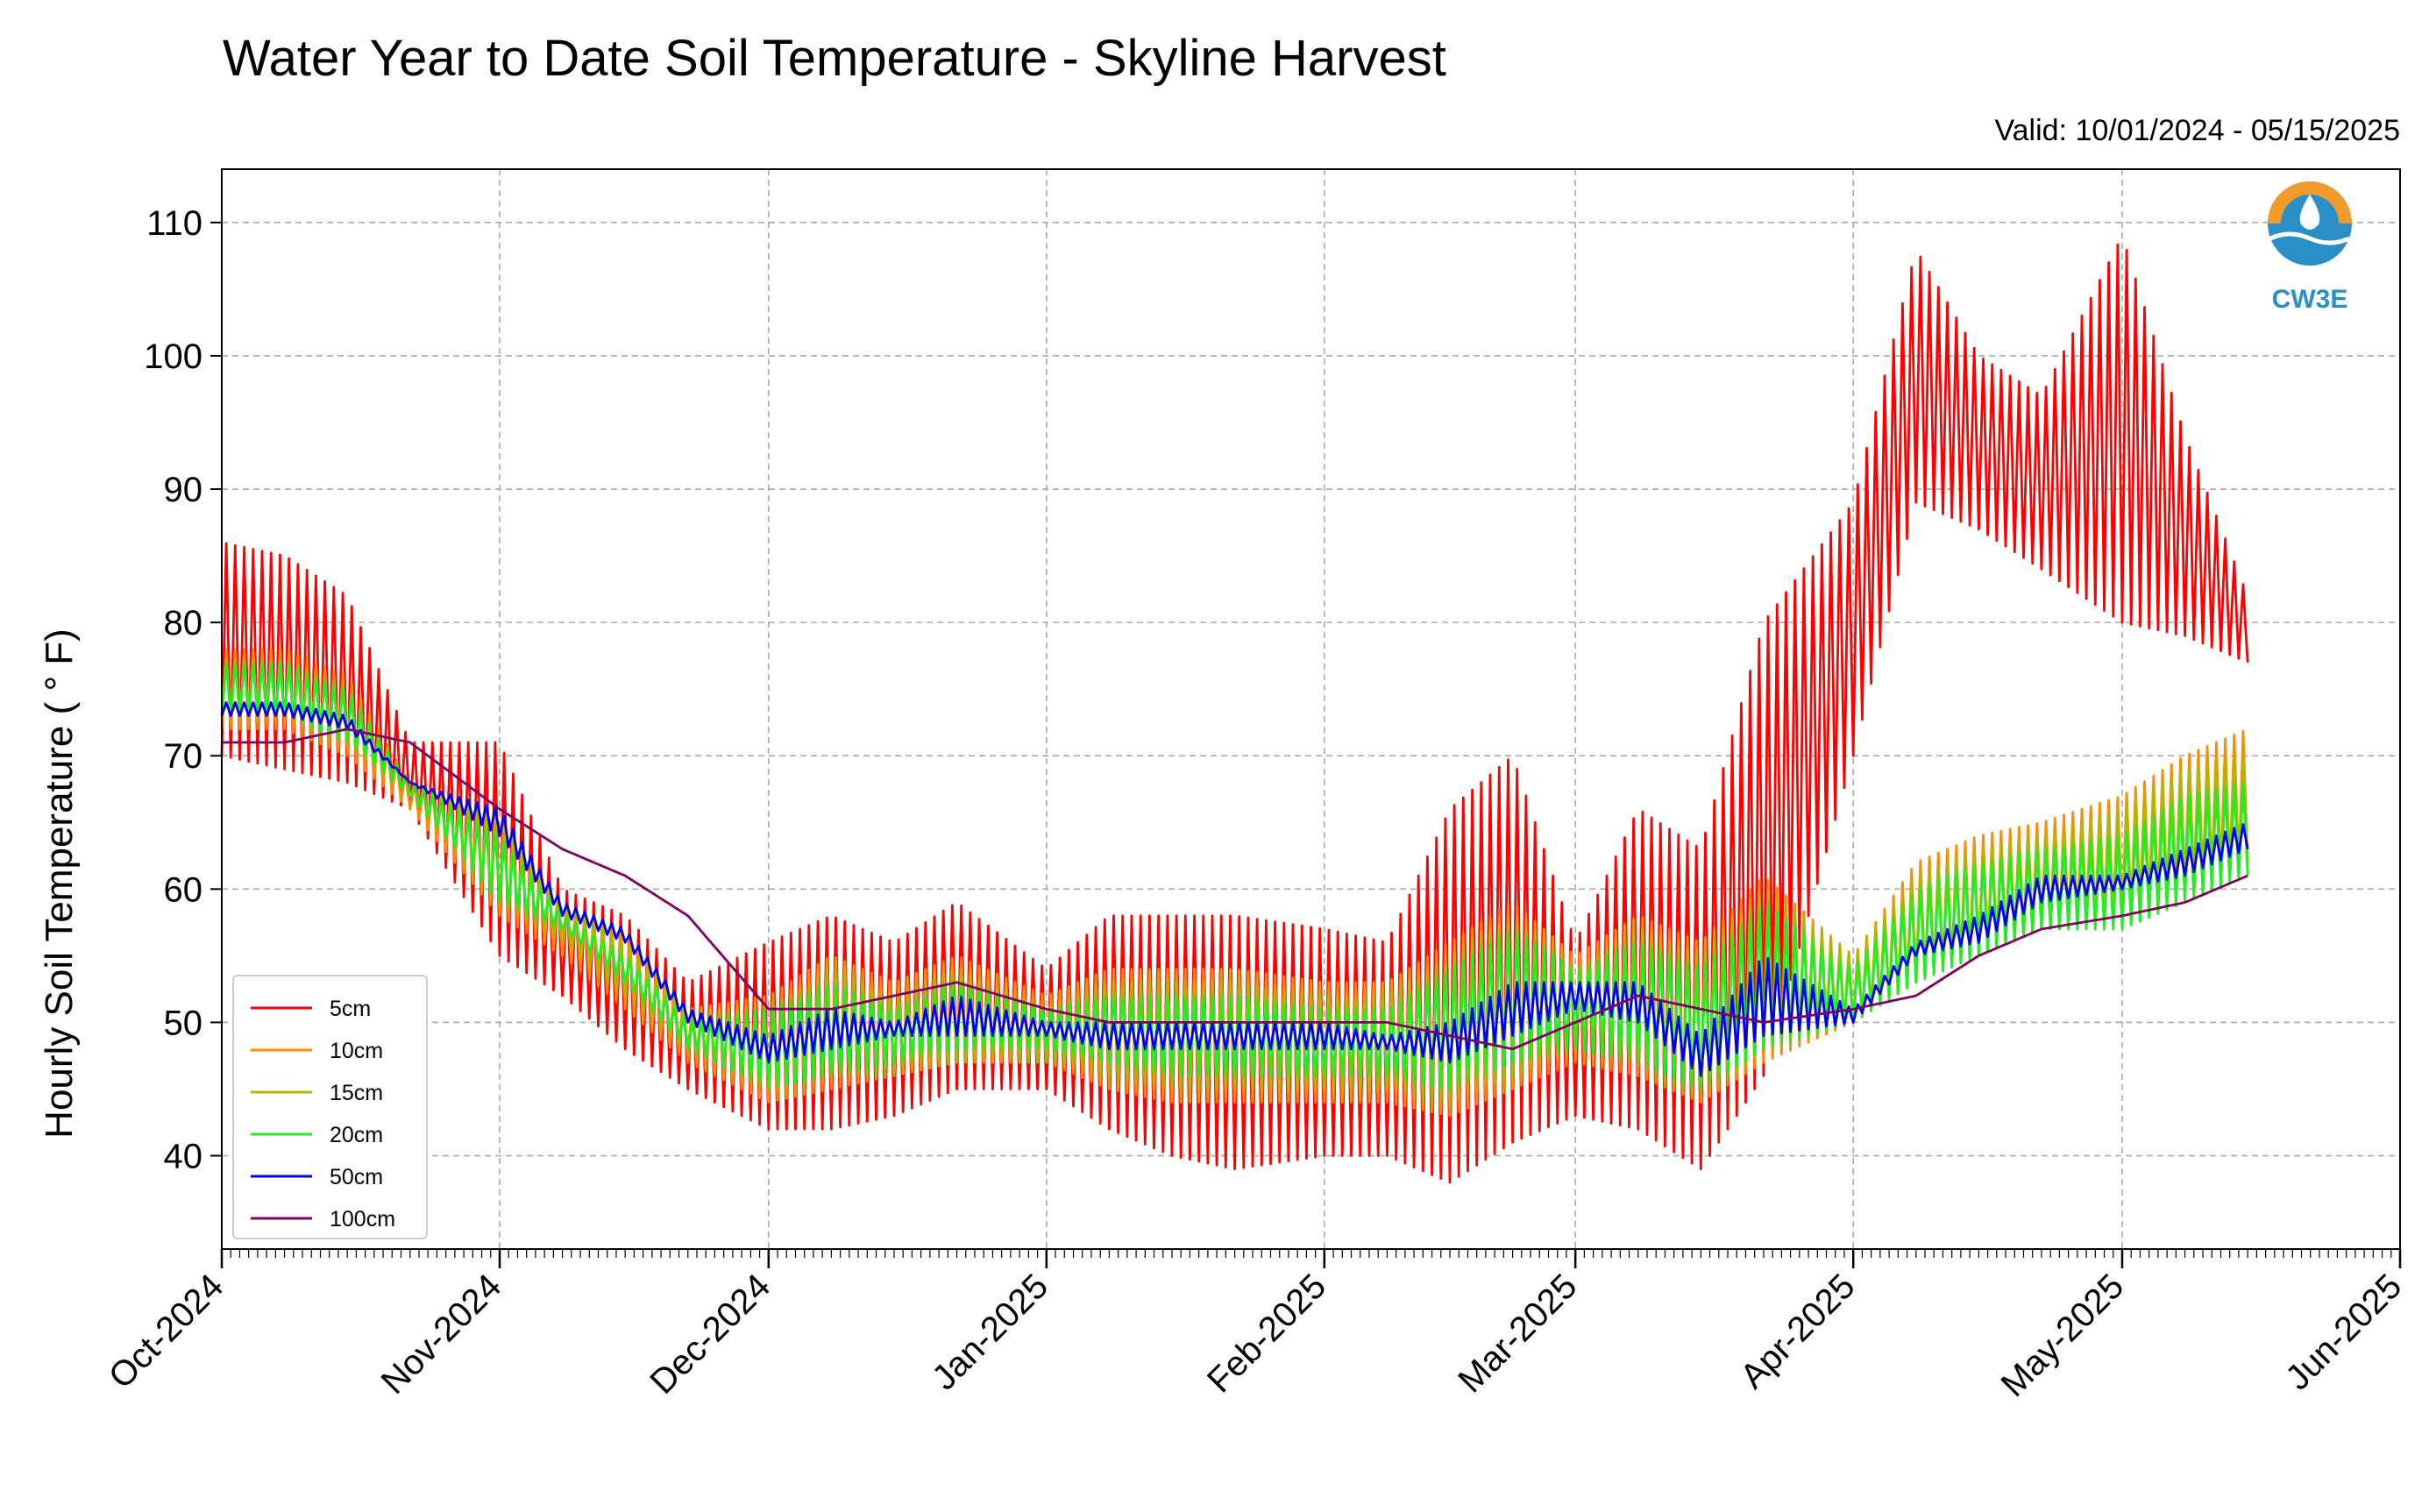  I want to click on legend-box, so click(330, 1107).